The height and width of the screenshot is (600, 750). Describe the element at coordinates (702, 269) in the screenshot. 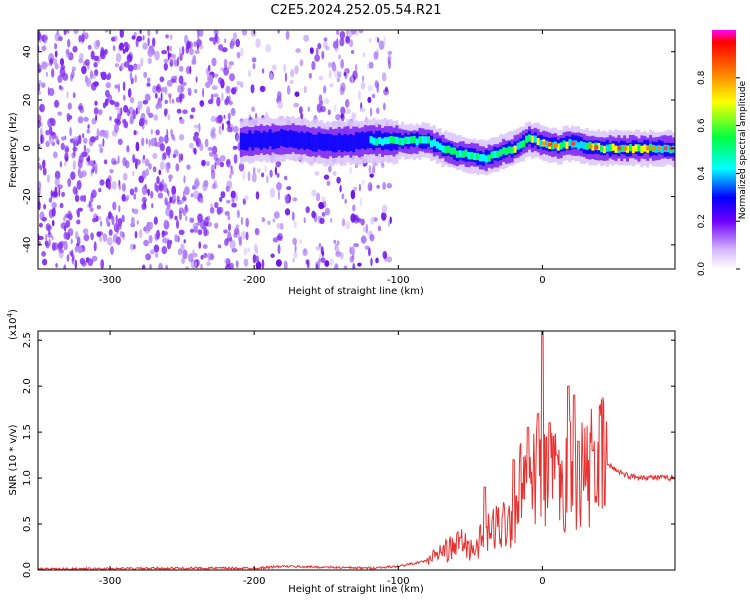

I see `colorbar-tick-label: 0.0` at that location.